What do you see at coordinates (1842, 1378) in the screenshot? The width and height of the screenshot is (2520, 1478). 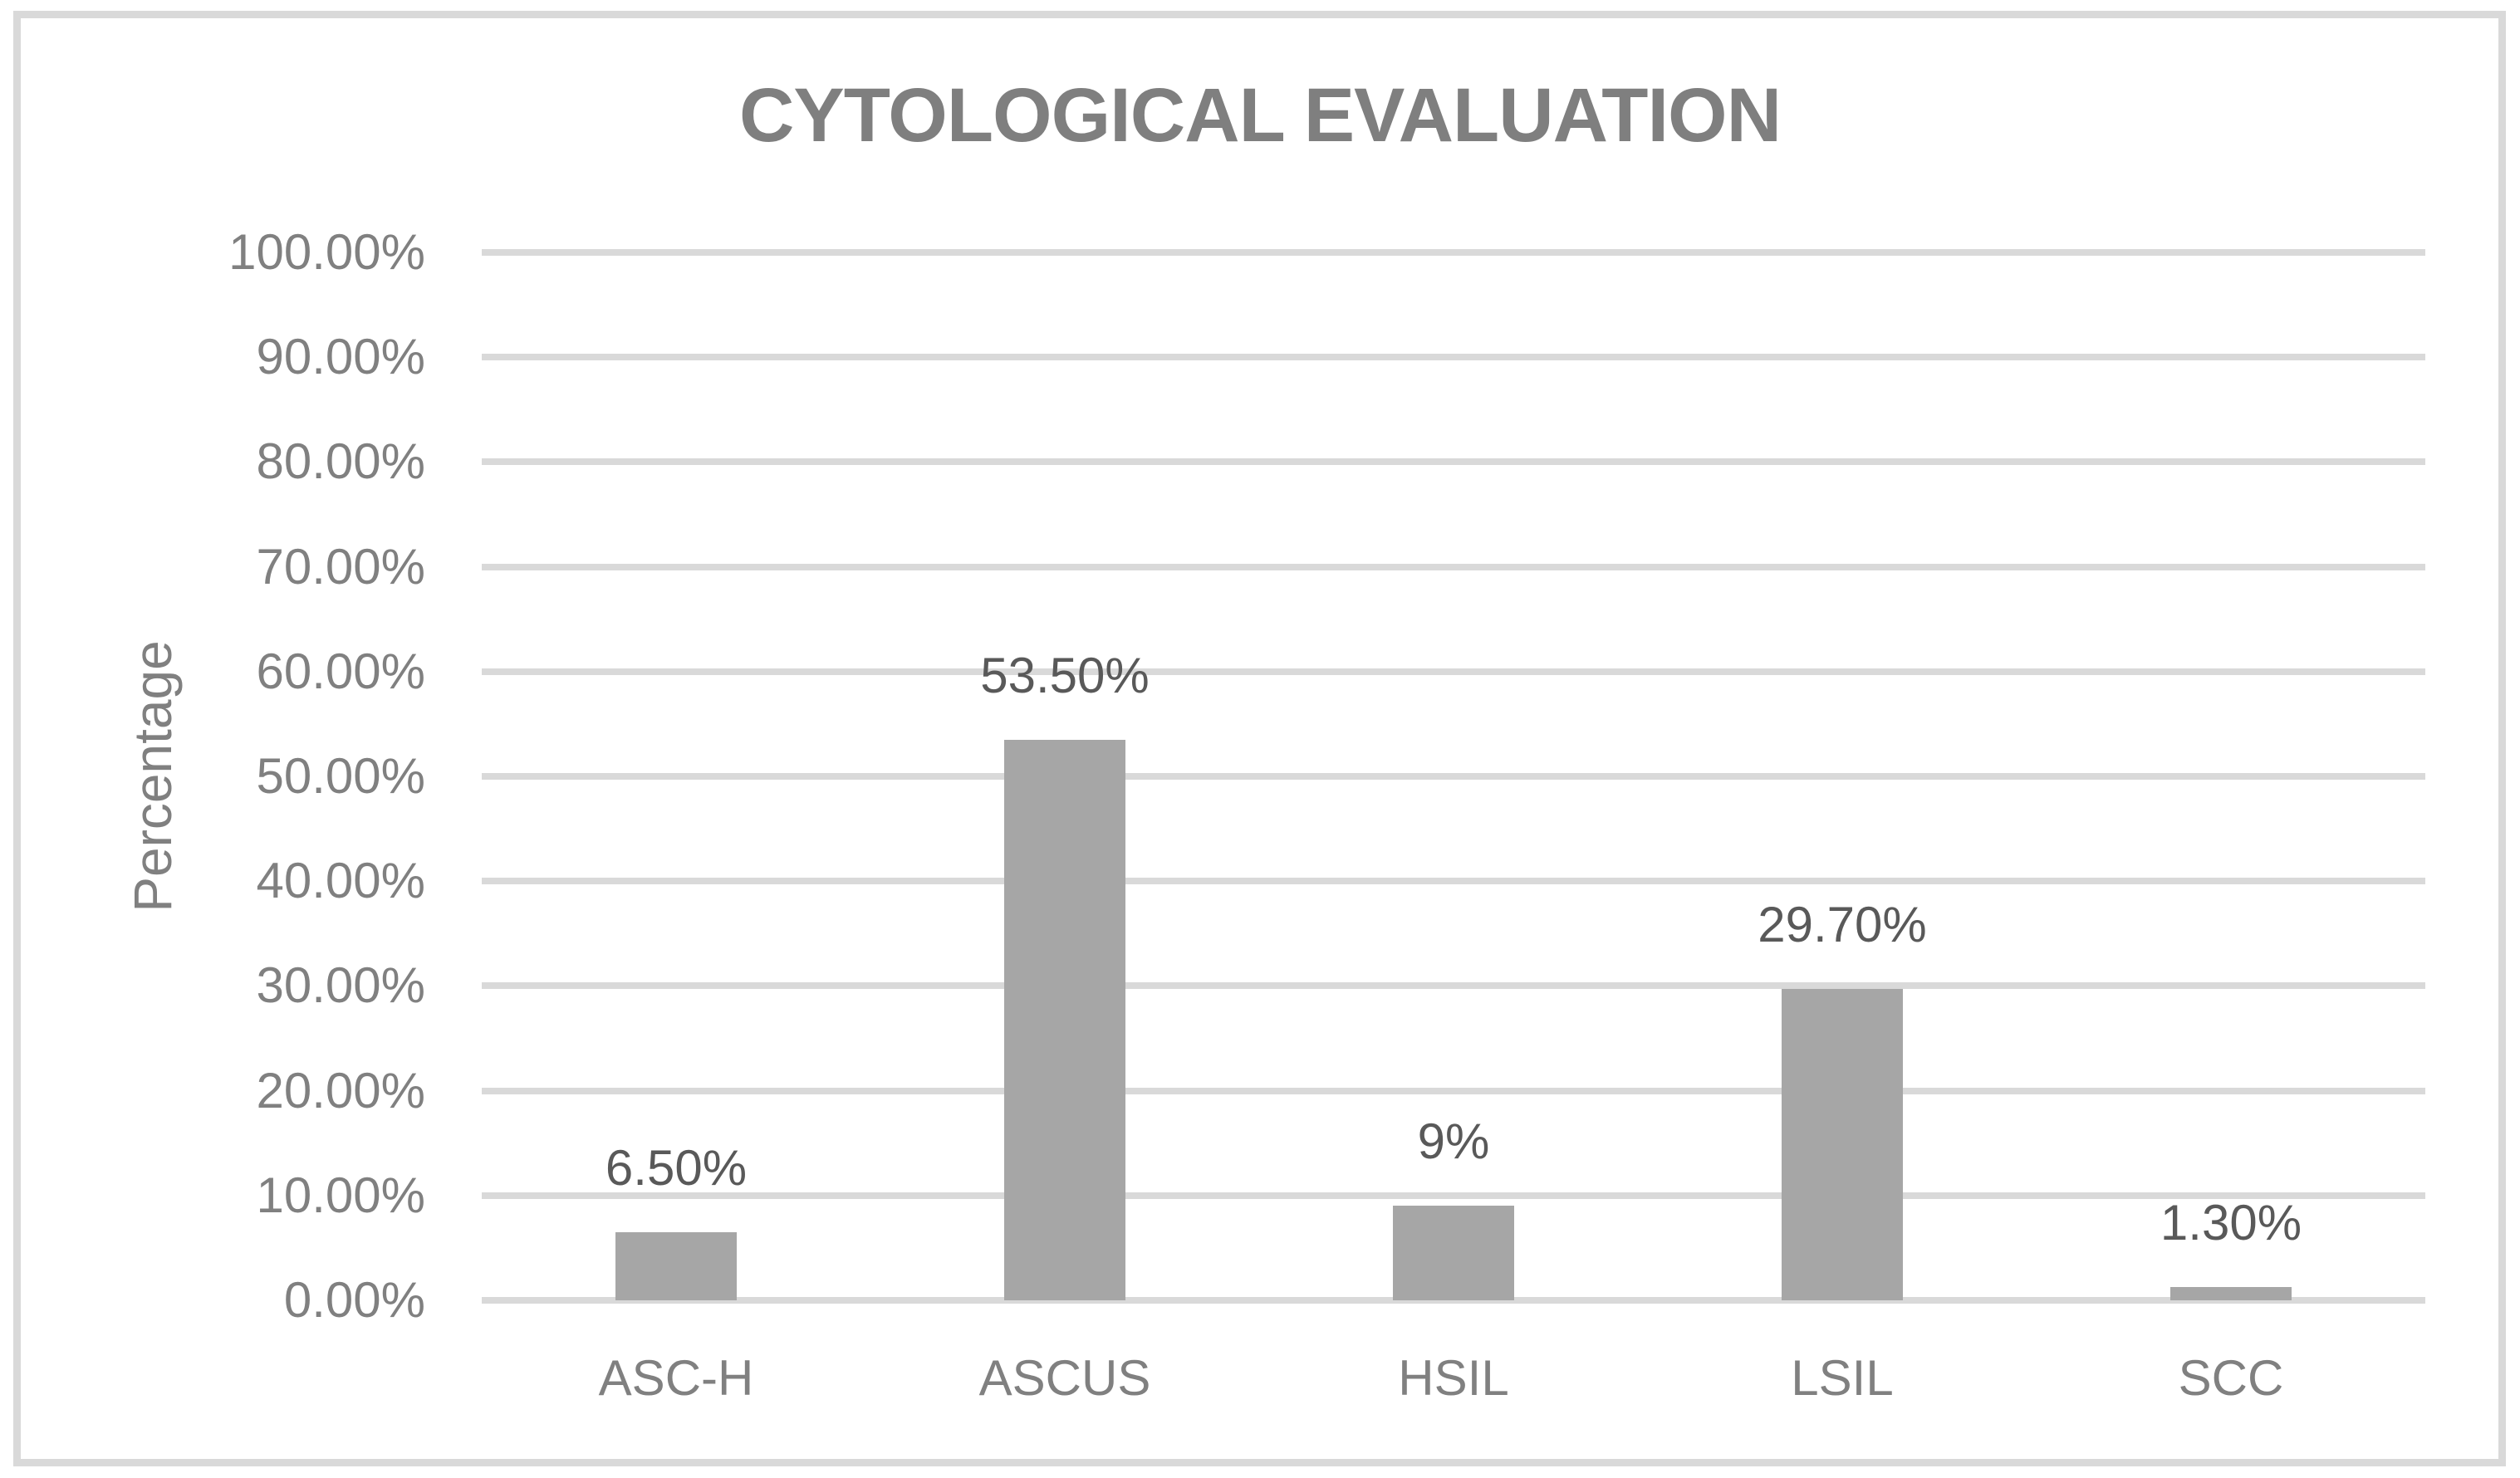 I see `x-category-label-lsil: LSIL` at bounding box center [1842, 1378].